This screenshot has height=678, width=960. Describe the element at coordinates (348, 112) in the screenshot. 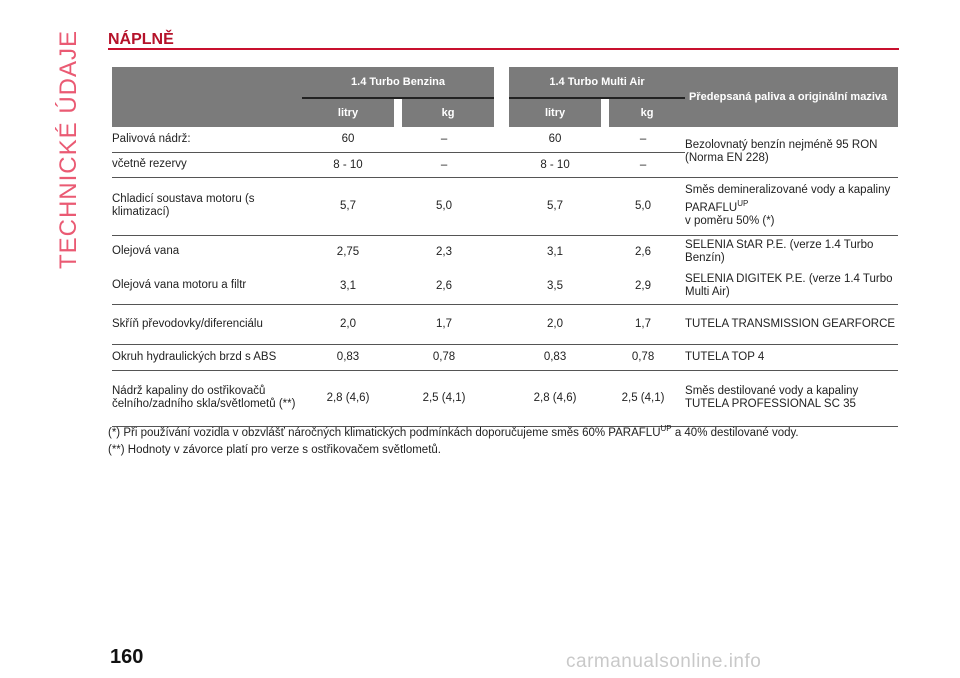

I see `header-litry-1: litry` at that location.